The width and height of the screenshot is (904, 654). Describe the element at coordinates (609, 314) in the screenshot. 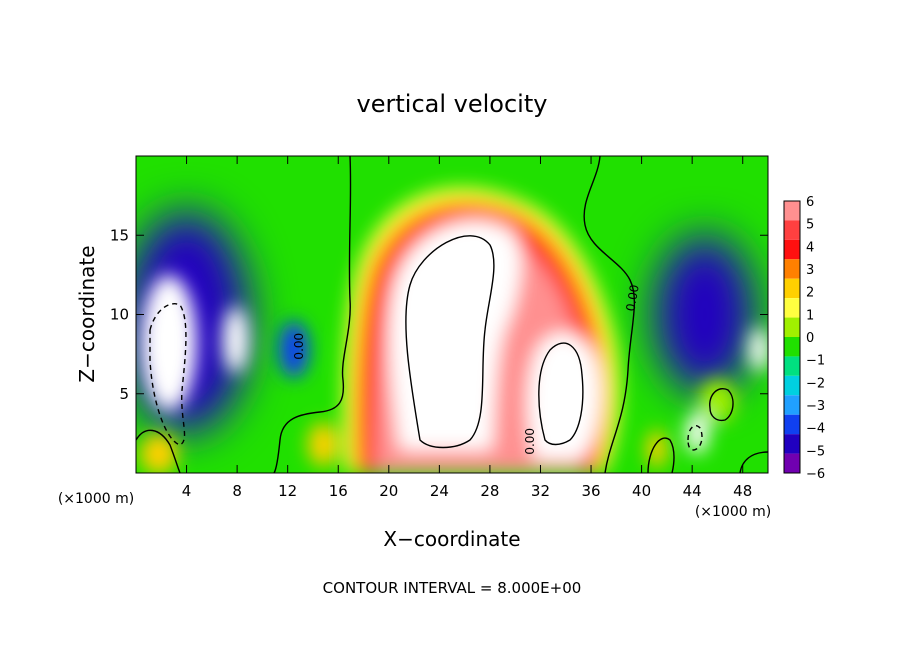

I see `zero-contour-right` at that location.